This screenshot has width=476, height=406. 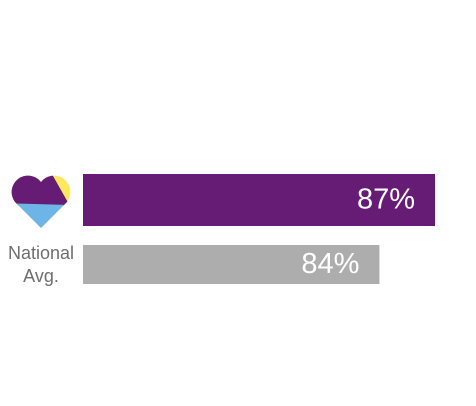 What do you see at coordinates (330, 264) in the screenshot?
I see `value-label: 84%` at bounding box center [330, 264].